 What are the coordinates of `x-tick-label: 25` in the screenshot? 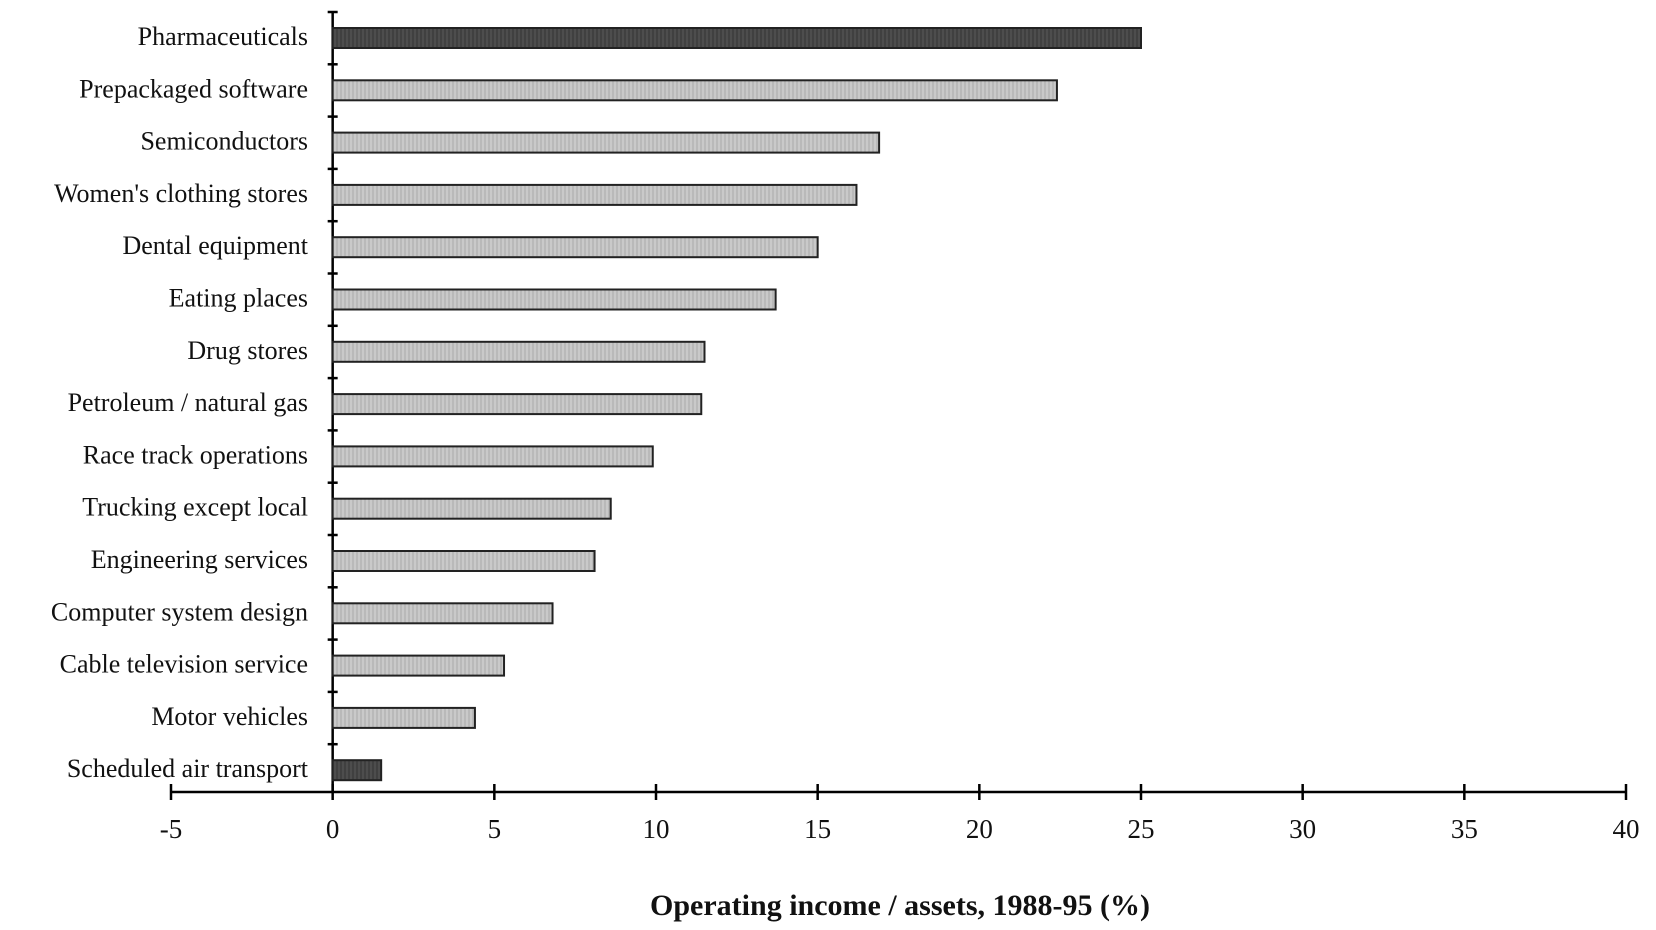 It's located at (1141, 829).